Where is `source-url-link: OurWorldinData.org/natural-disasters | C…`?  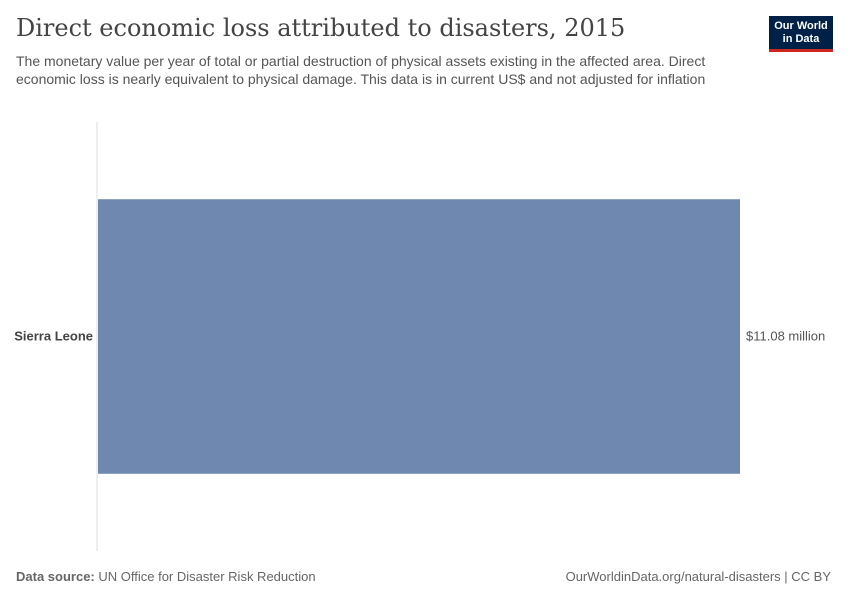 source-url-link: OurWorldinData.org/natural-disasters | C… is located at coordinates (698, 576).